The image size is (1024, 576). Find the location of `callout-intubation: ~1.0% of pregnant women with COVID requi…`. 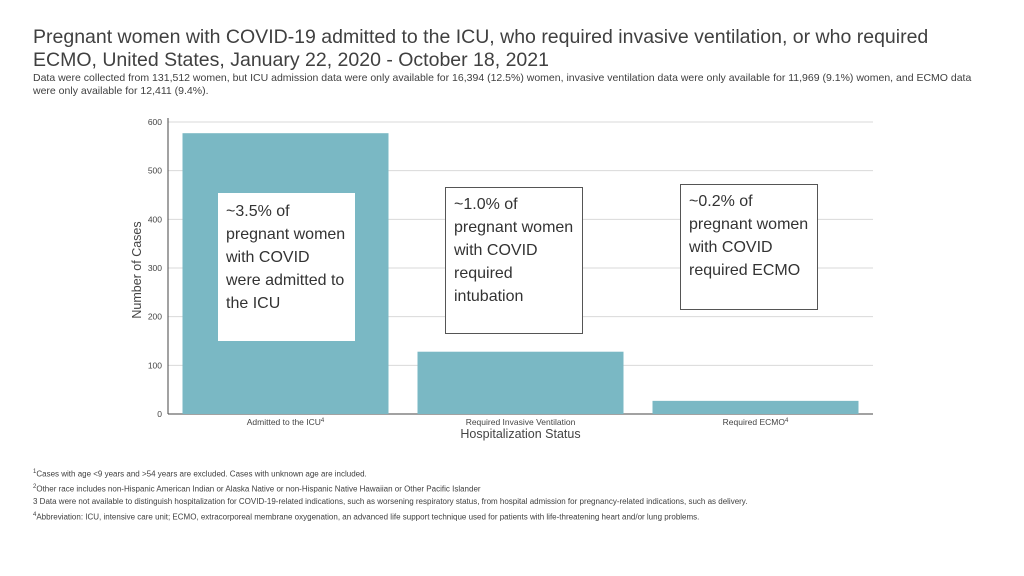

callout-intubation: ~1.0% of pregnant women with COVID requi… is located at coordinates (514, 260).